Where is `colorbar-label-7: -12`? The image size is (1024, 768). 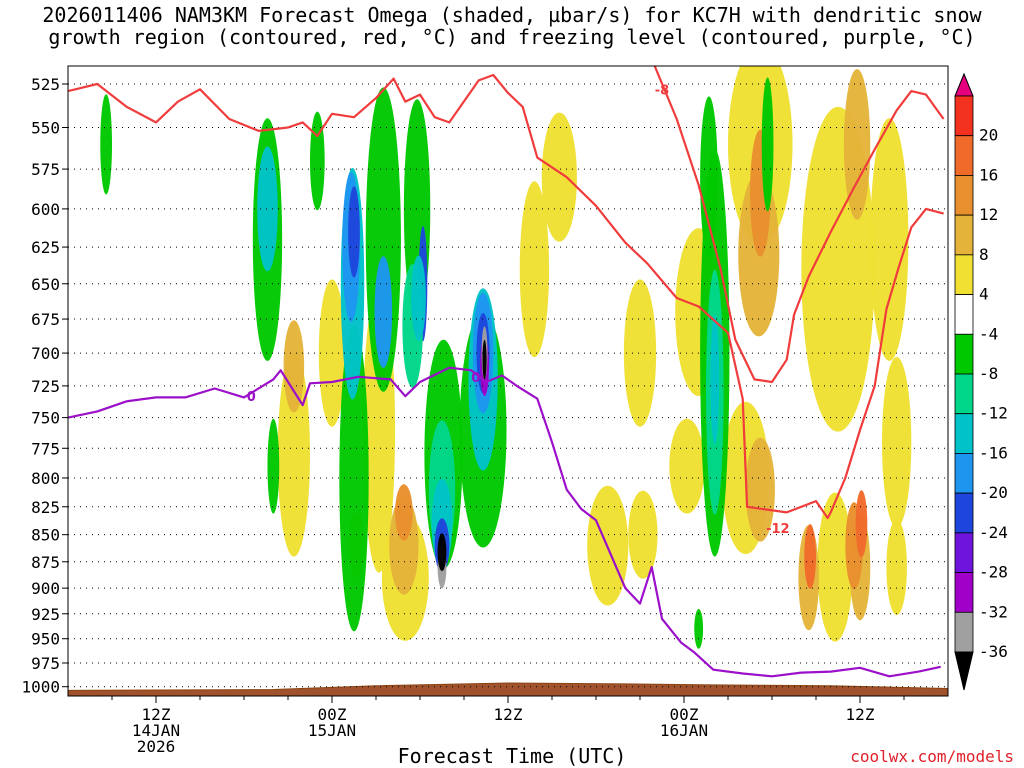 colorbar-label-7: -12 is located at coordinates (993, 413).